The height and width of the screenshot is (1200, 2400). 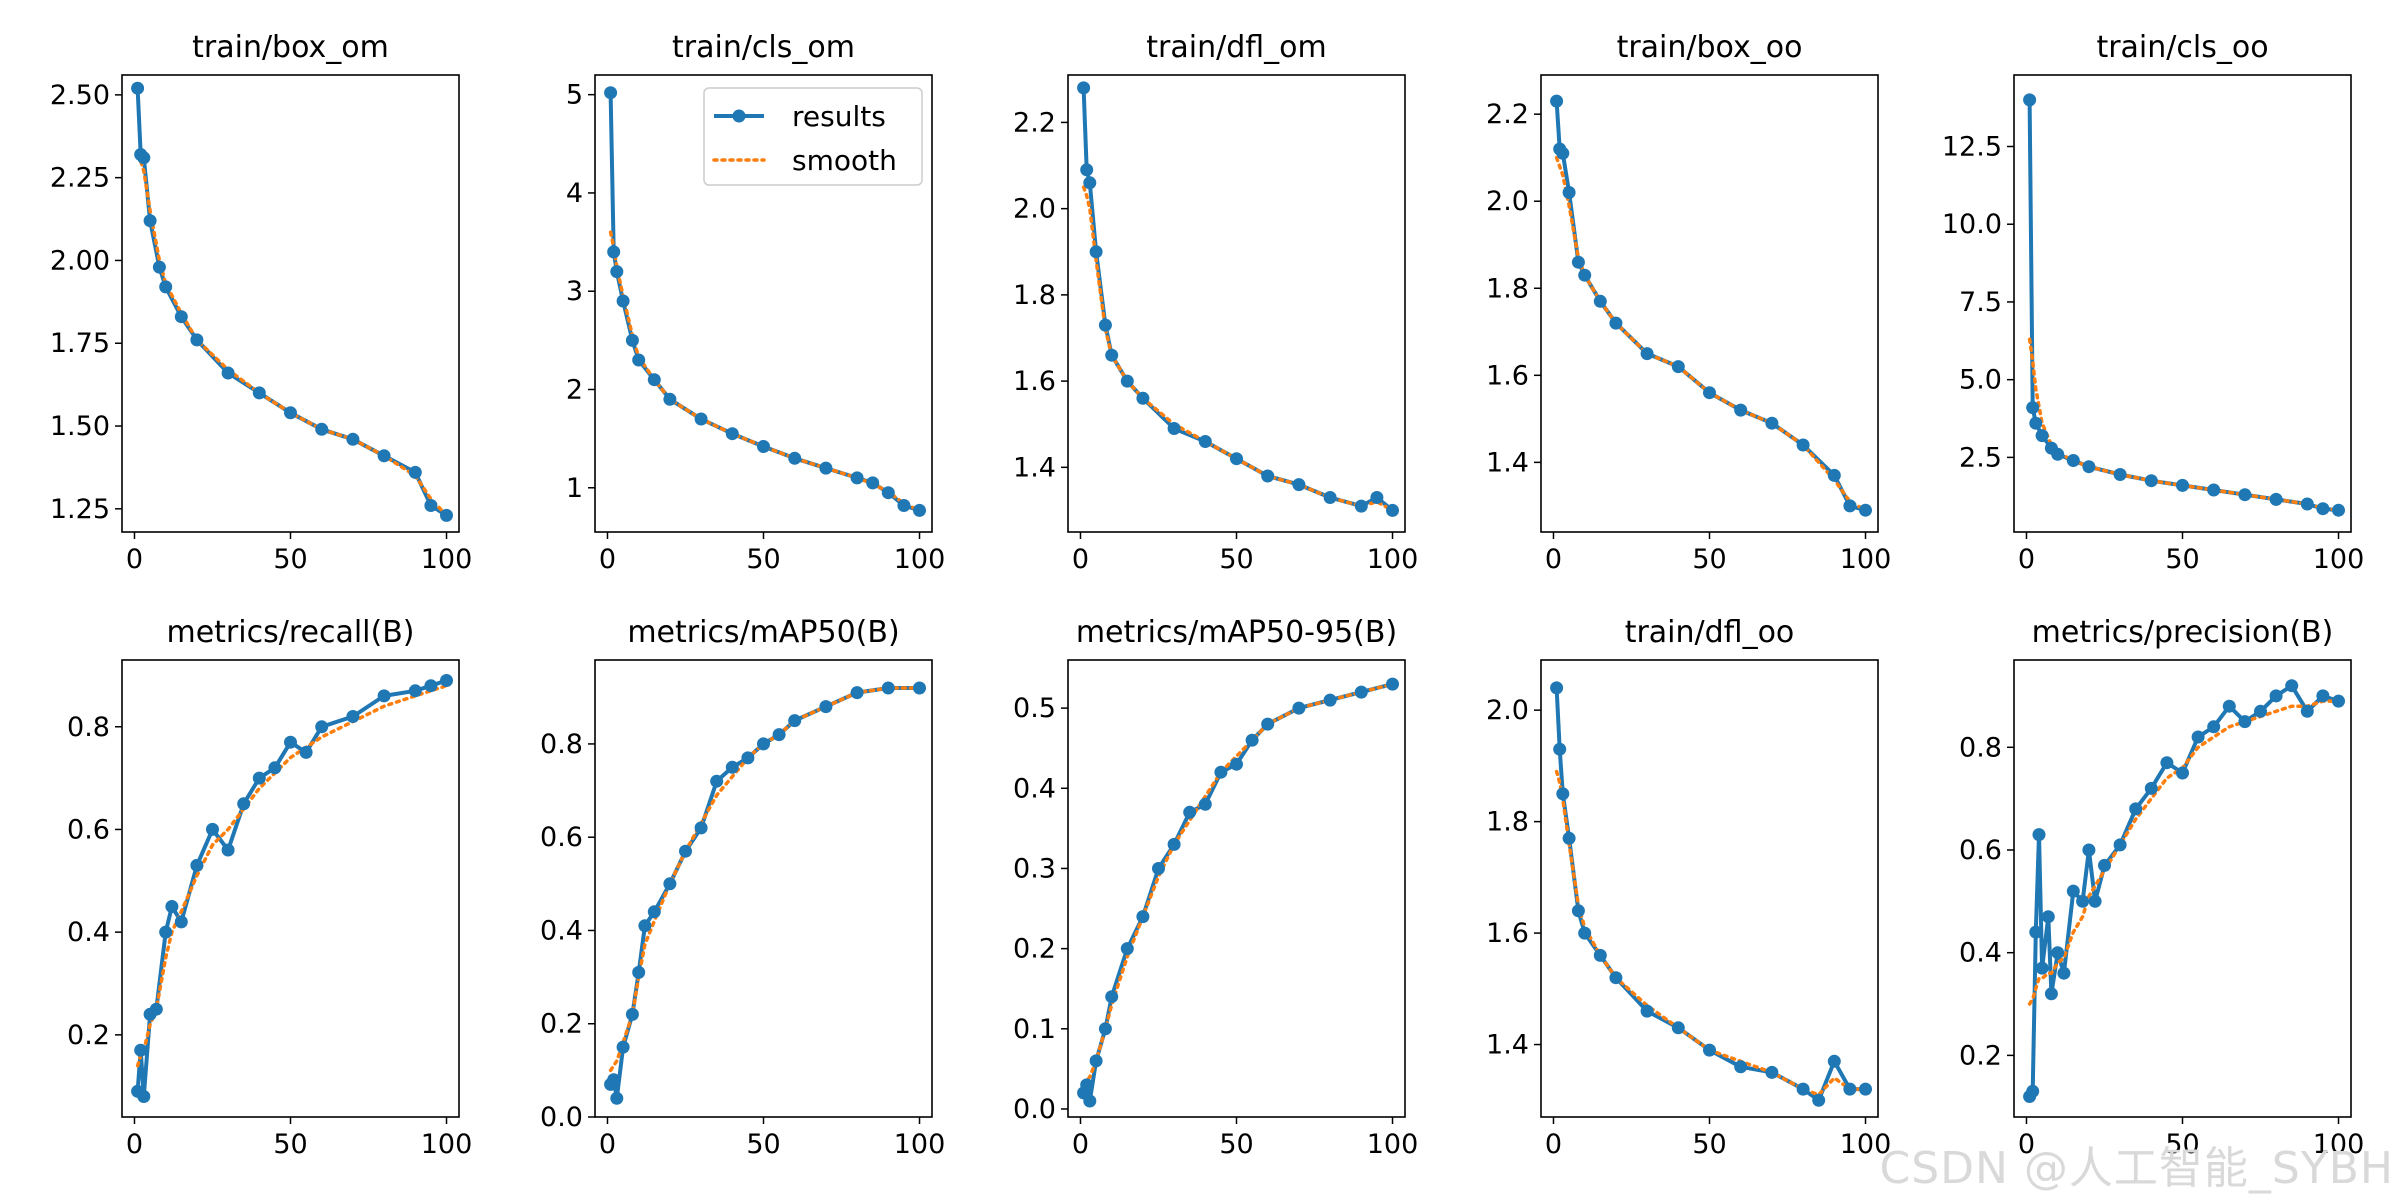 What do you see at coordinates (574, 95) in the screenshot?
I see `y-tick-label: 5` at bounding box center [574, 95].